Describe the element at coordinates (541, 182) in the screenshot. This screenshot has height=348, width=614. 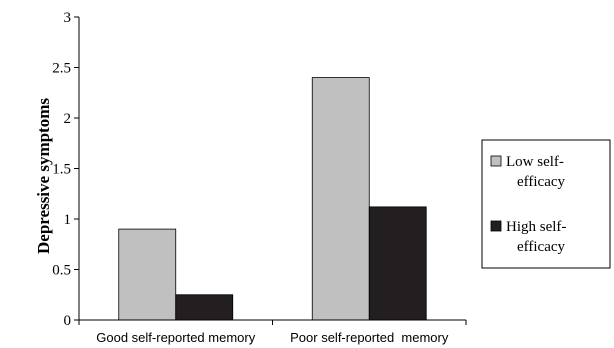
I see `legend-label-low-self-efficacy-line2: efficacy` at that location.